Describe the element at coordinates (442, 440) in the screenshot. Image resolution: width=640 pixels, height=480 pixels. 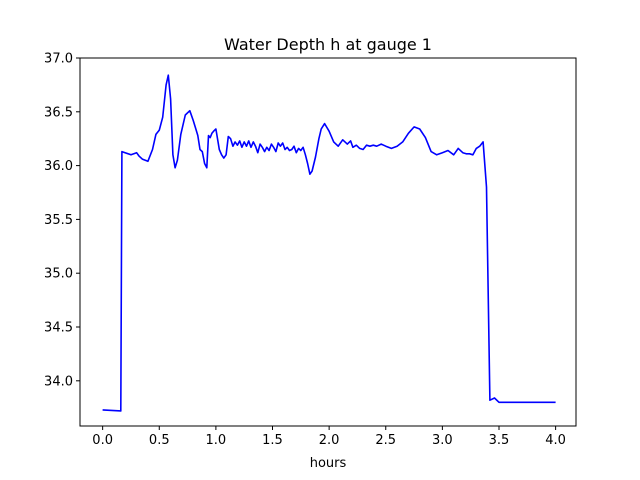
I see `x-tick-label: 3.0` at that location.